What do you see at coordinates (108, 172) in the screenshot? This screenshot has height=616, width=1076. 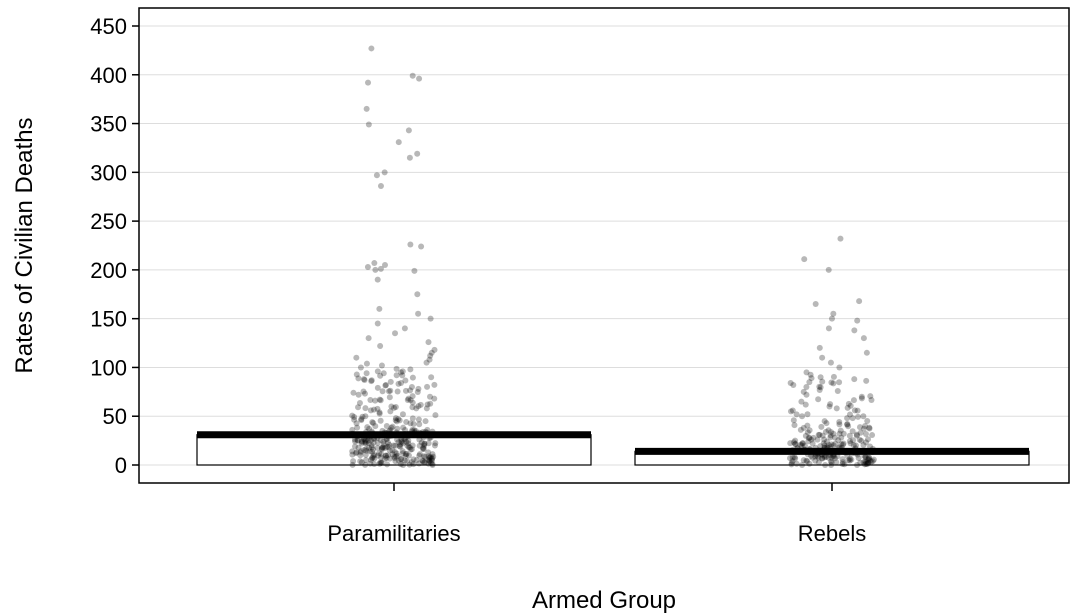 I see `y-tick-label: 300` at bounding box center [108, 172].